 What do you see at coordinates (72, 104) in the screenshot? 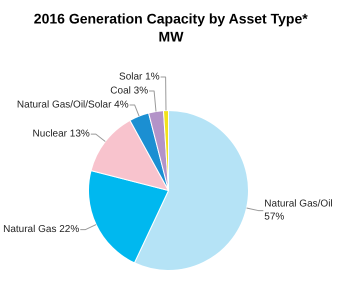
I see `slice-label: Natural Gas/Oil/Solar 4%` at bounding box center [72, 104].